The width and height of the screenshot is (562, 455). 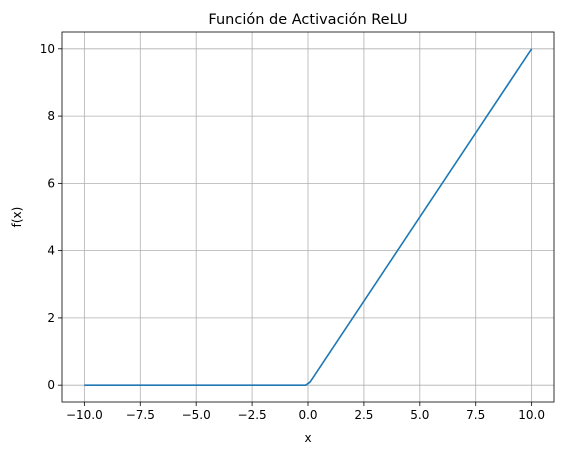 I want to click on x-tick-label: −10.0, so click(x=84, y=415).